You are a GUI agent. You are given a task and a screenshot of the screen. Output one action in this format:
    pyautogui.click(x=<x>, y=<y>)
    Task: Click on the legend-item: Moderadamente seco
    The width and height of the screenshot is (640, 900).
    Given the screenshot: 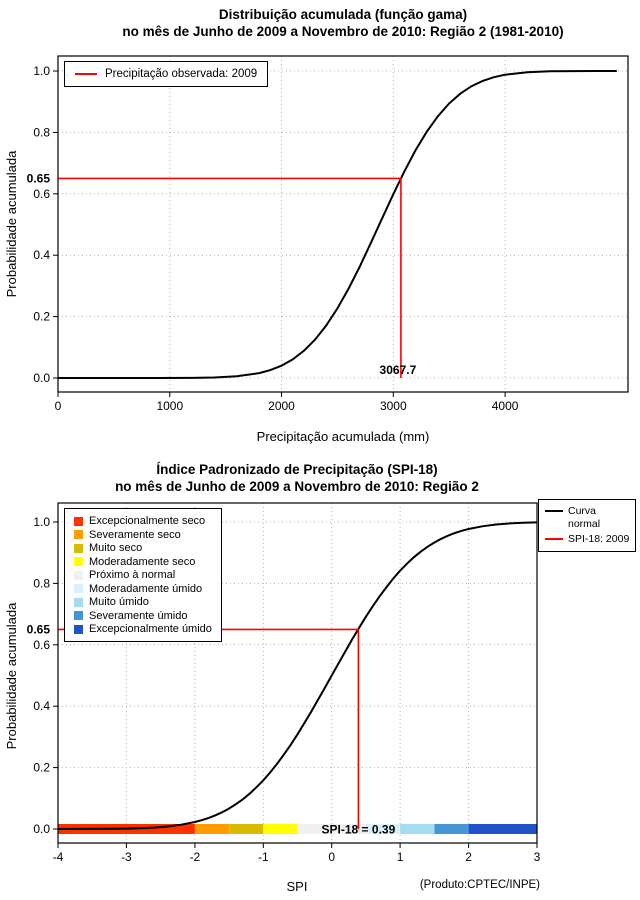 What is the action you would take?
    pyautogui.click(x=143, y=562)
    